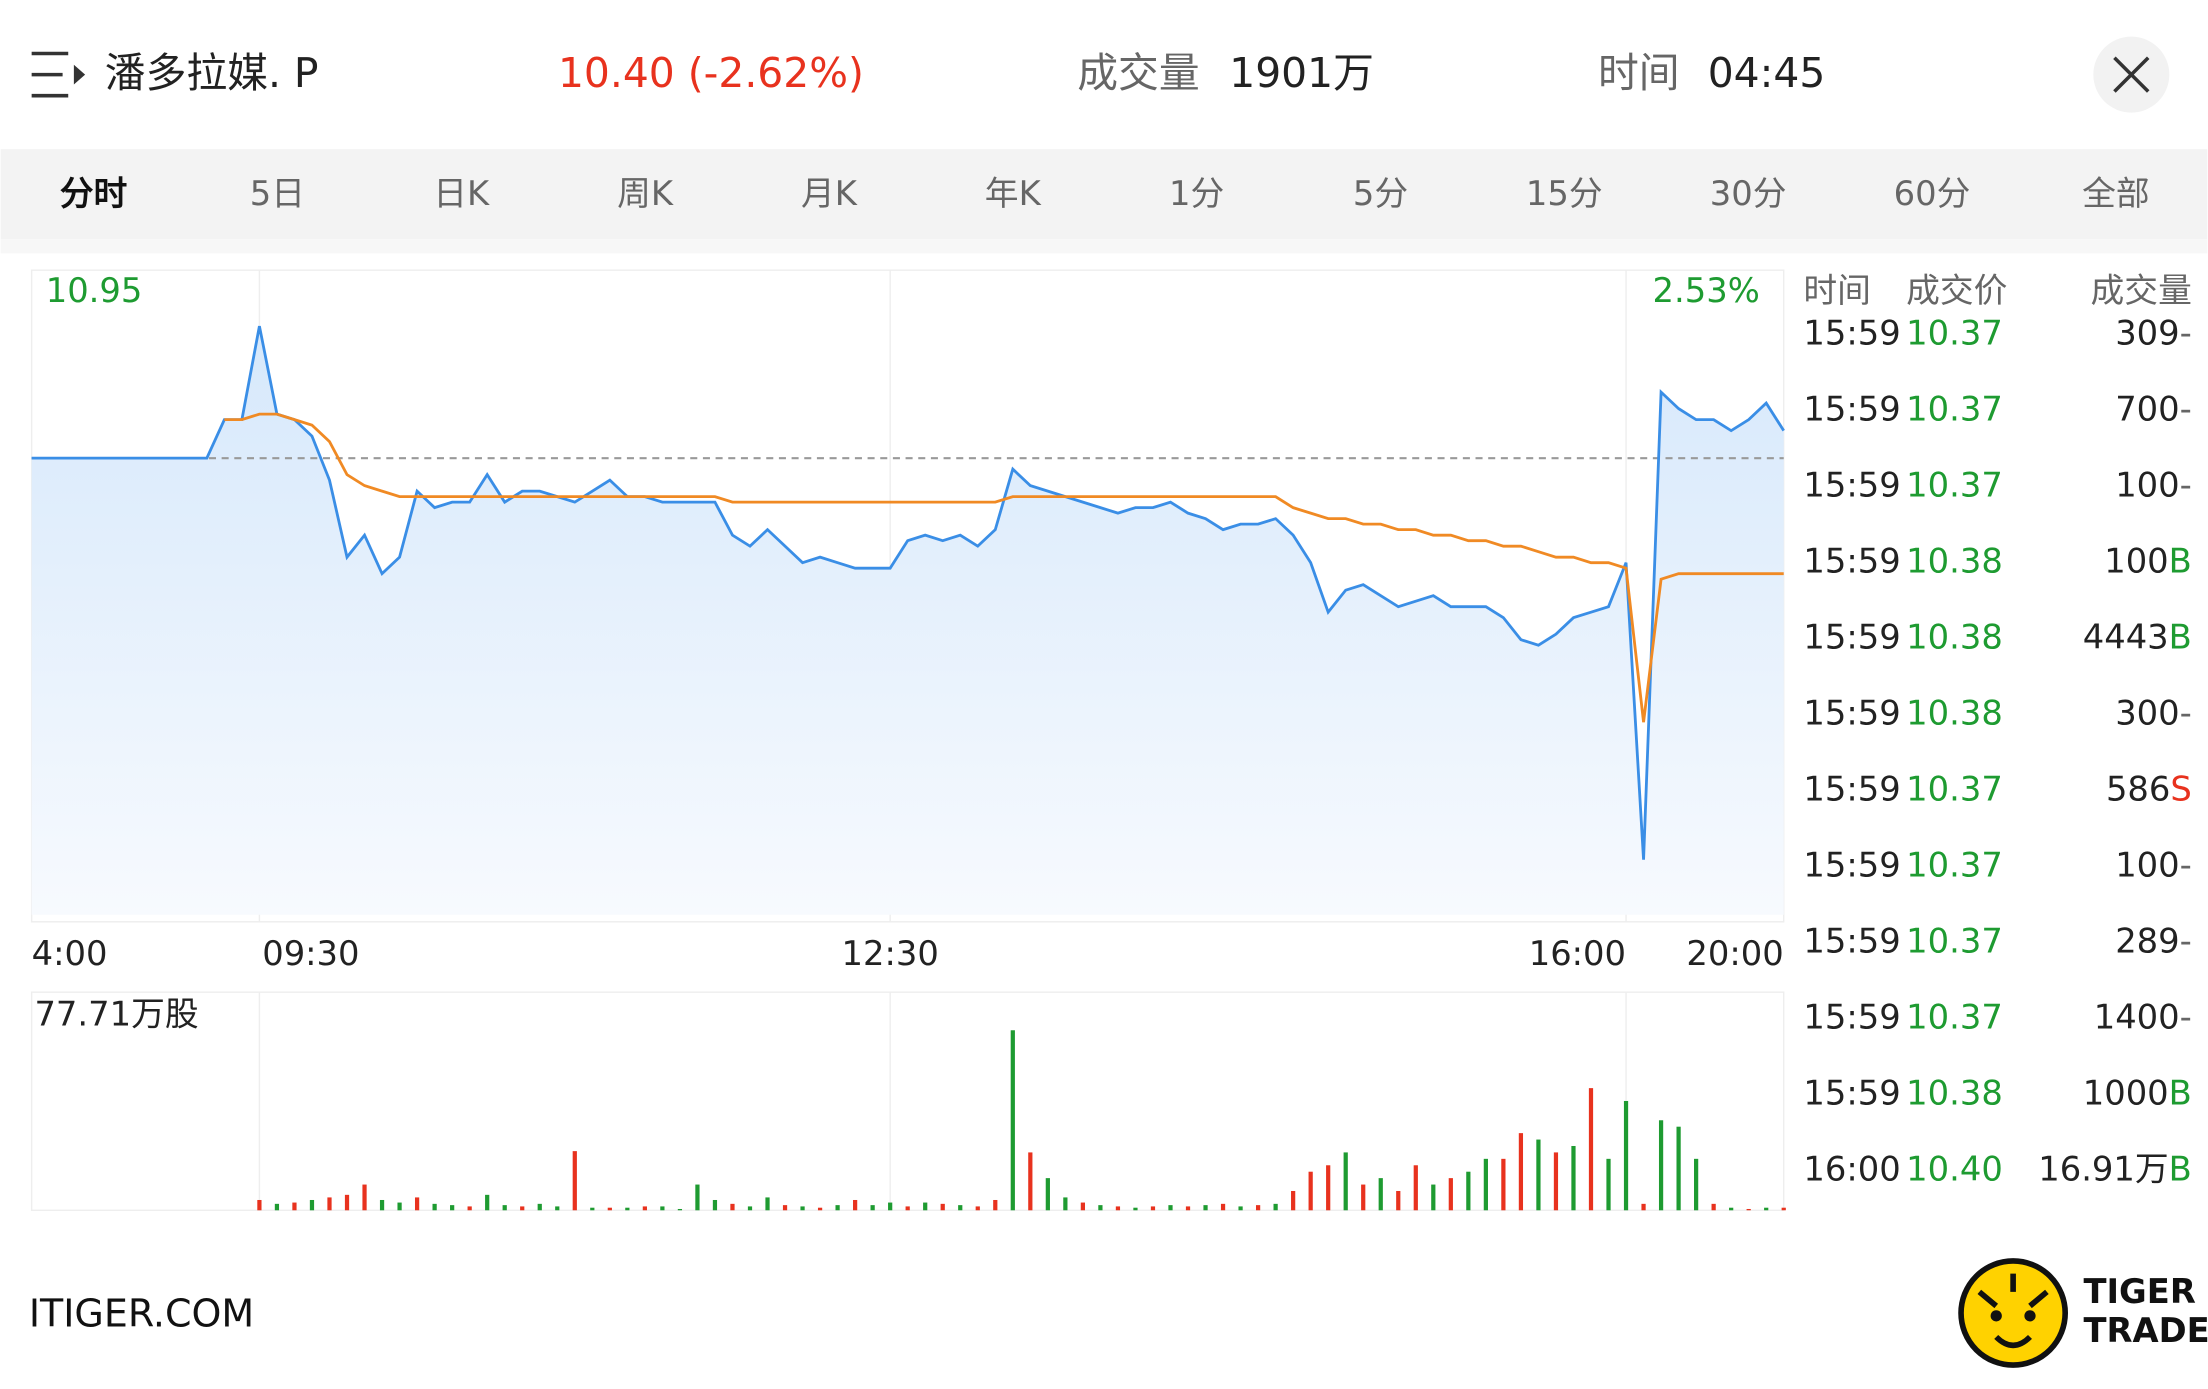 This screenshot has height=1389, width=2208. I want to click on trade-side: S, so click(2180, 788).